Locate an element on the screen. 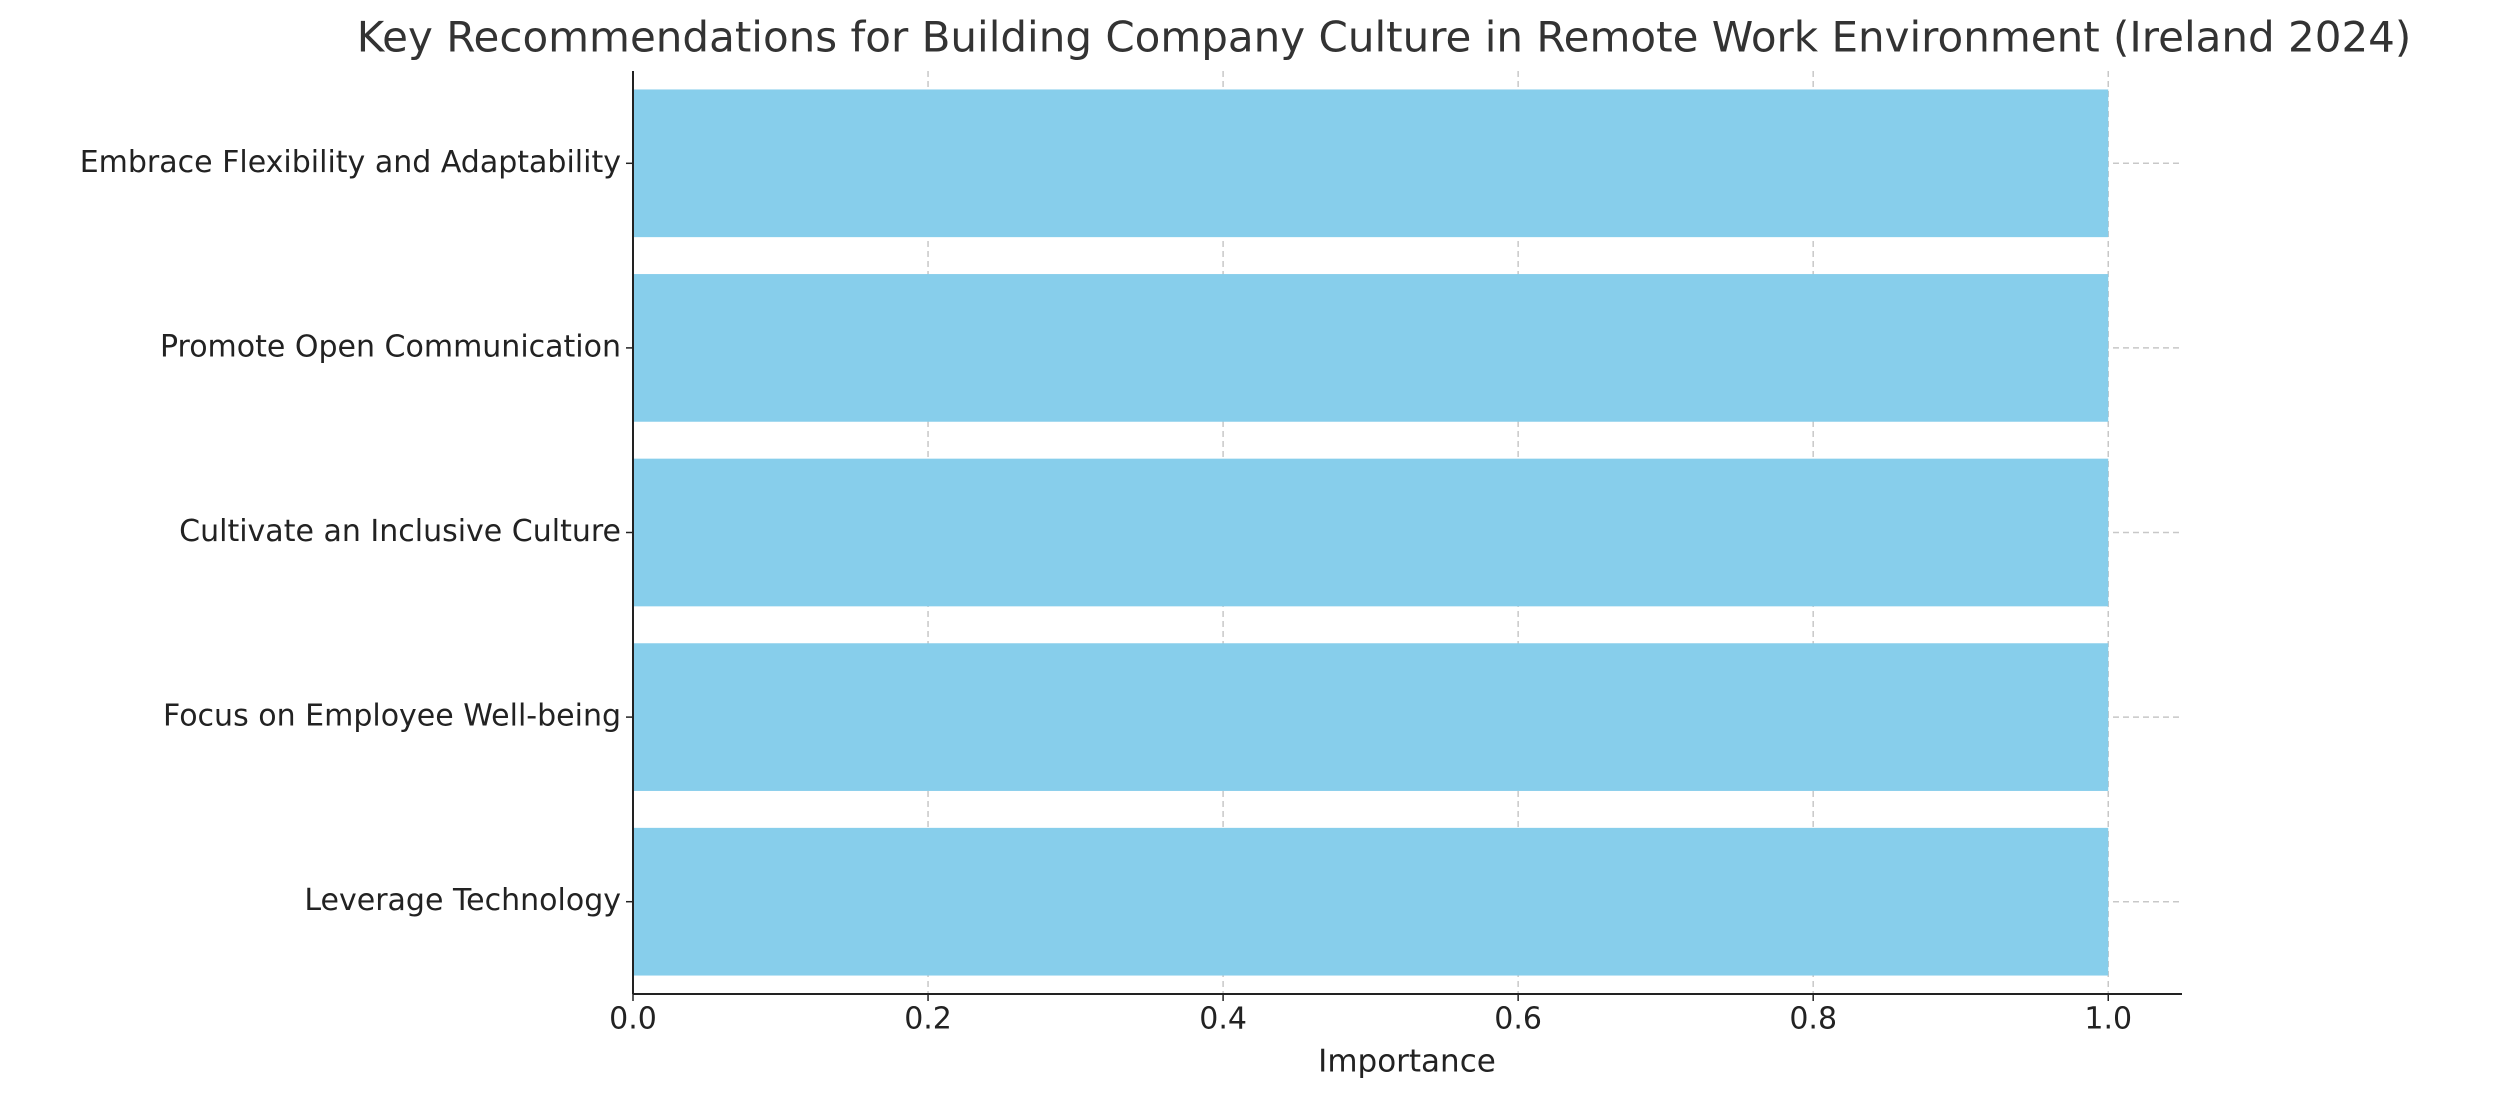  x-tick-label: 0.8 is located at coordinates (1813, 1019).